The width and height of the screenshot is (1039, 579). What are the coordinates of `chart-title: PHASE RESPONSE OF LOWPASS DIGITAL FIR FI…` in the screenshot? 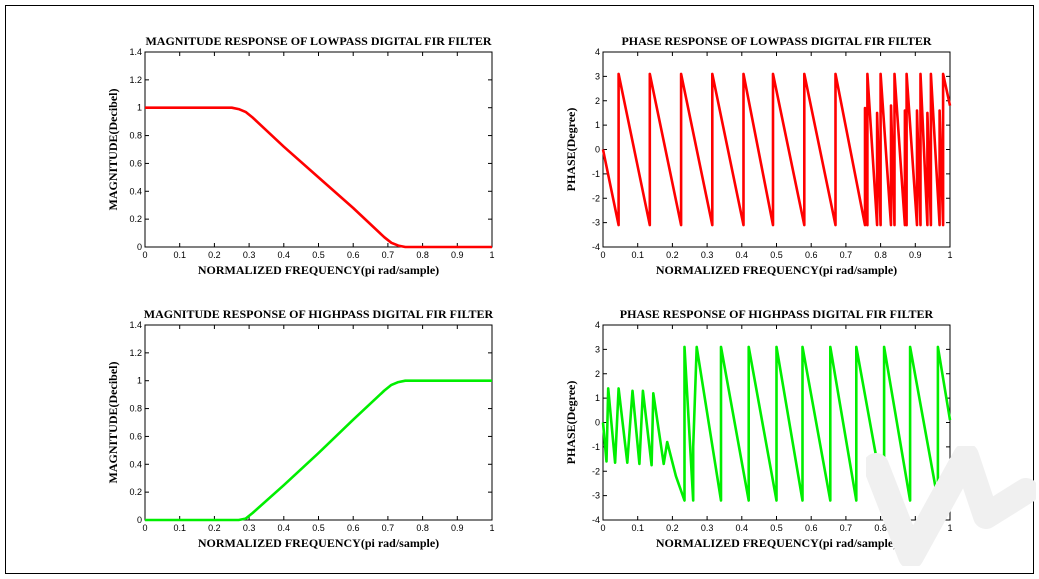 It's located at (776, 41).